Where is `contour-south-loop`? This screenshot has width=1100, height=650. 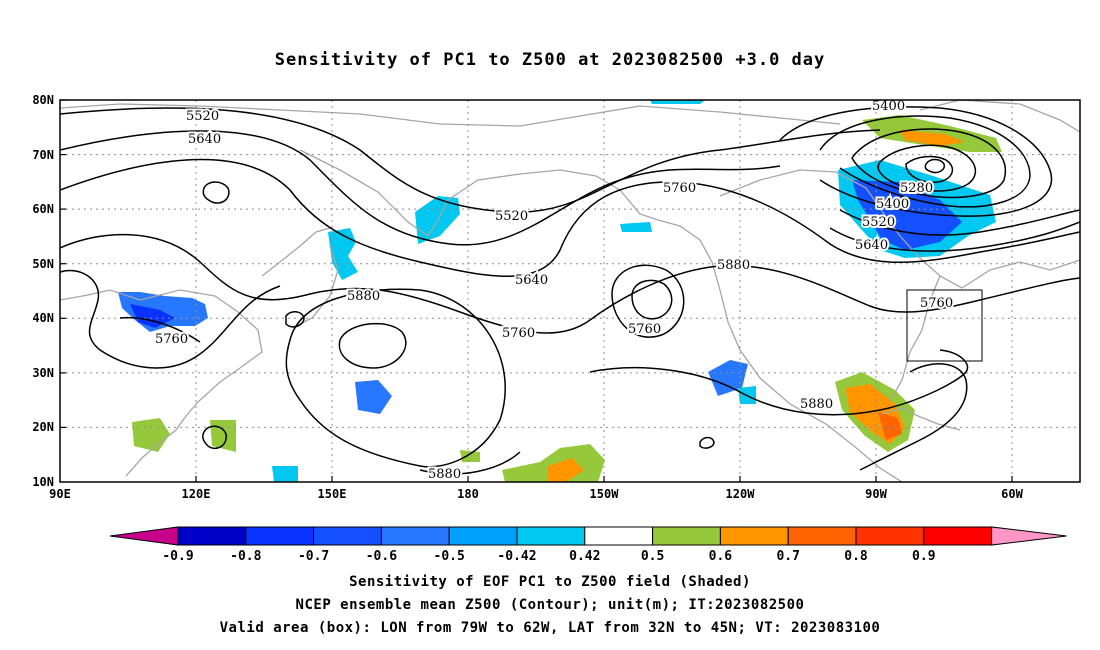 contour-south-loop is located at coordinates (779, 382).